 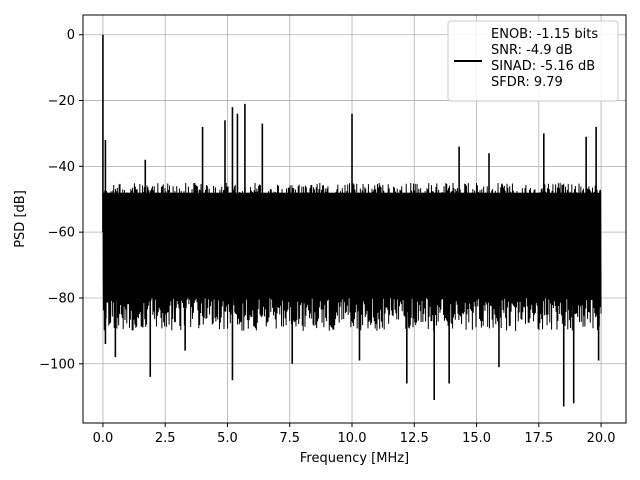 I want to click on x-tick-label: 17.5, so click(x=538, y=438).